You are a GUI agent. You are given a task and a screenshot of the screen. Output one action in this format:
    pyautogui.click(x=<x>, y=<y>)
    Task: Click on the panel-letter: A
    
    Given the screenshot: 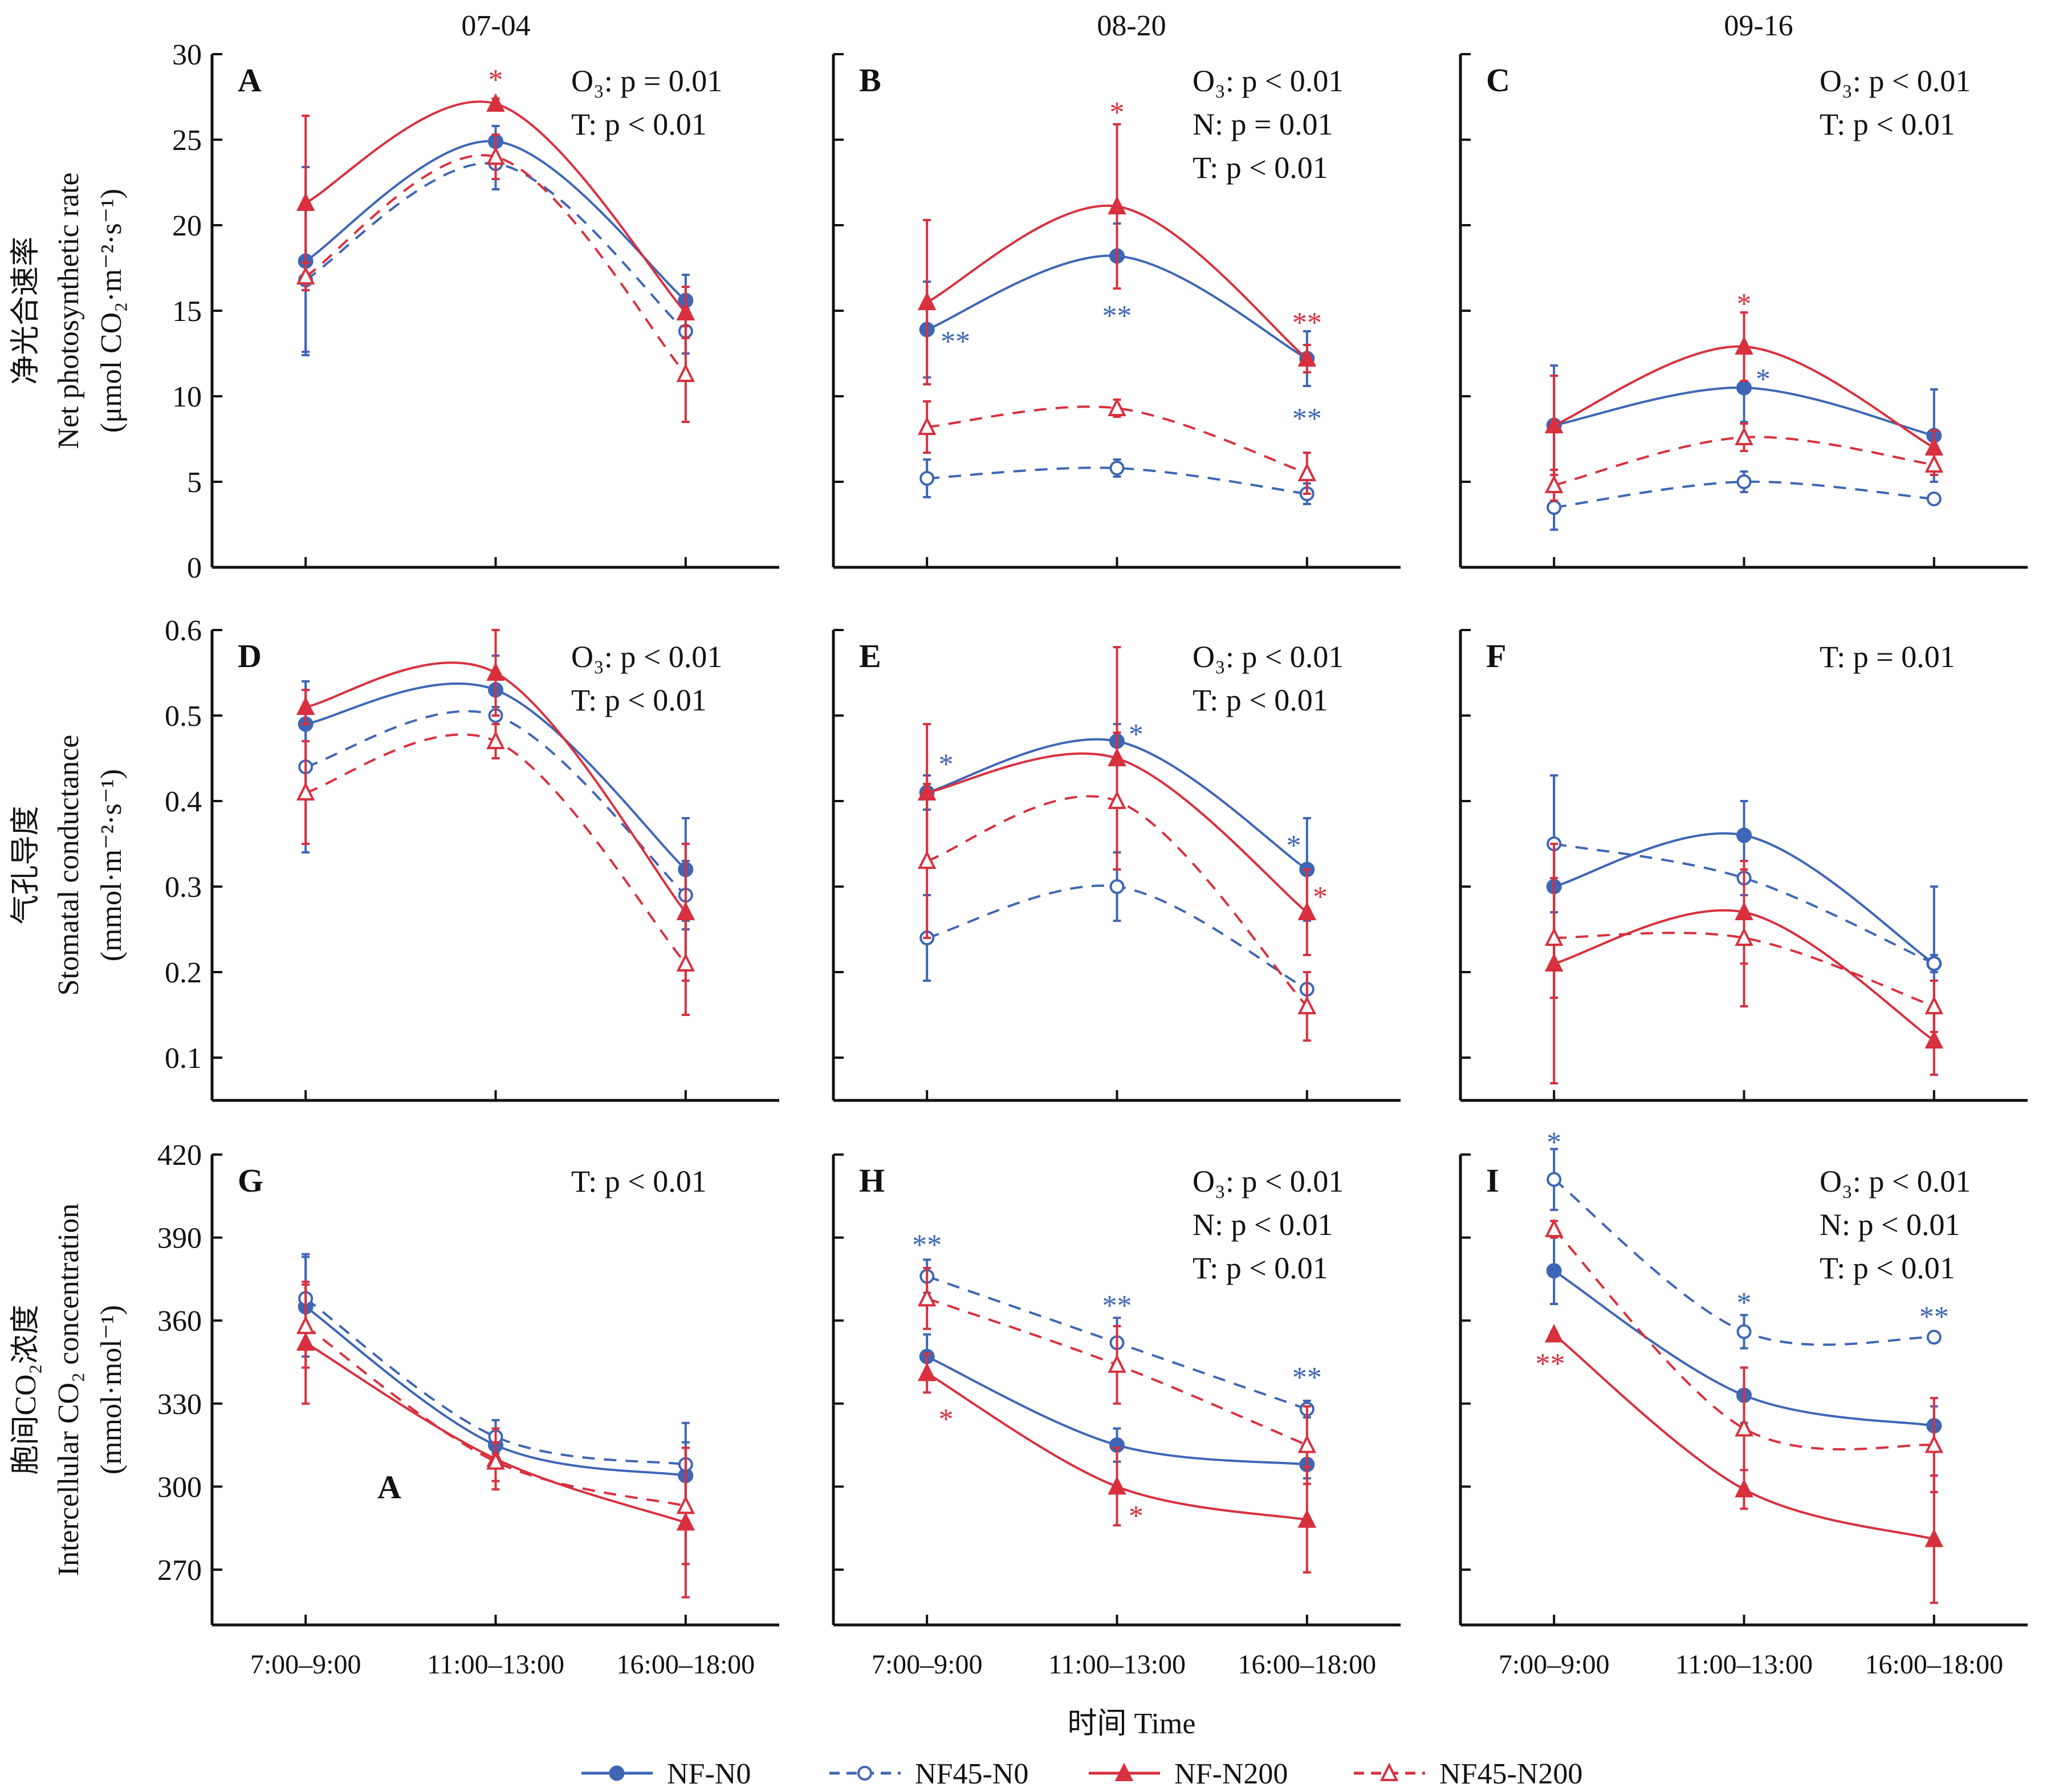 What is the action you would take?
    pyautogui.click(x=250, y=80)
    